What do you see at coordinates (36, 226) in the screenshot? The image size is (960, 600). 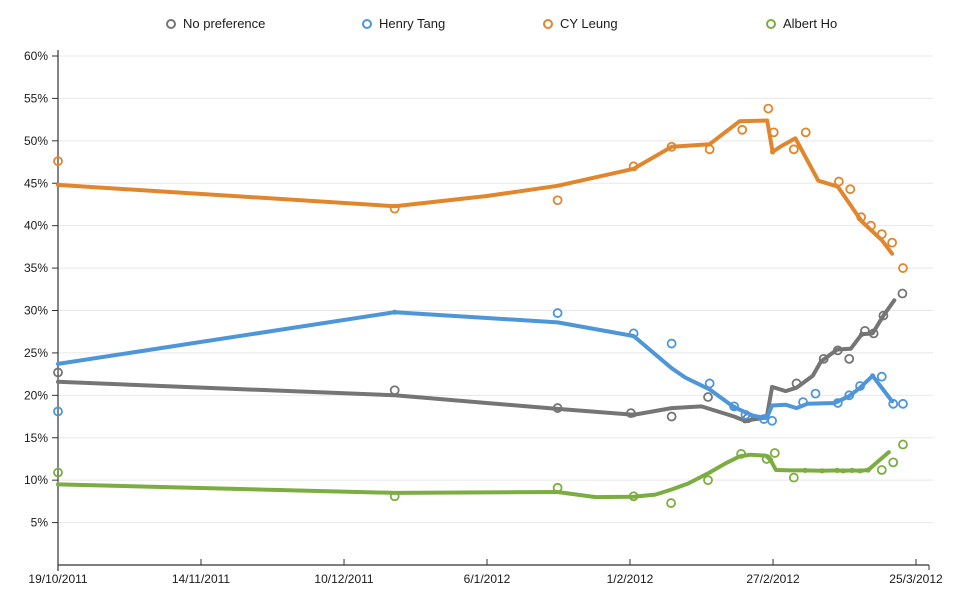 I see `y-tick-label: 40%` at bounding box center [36, 226].